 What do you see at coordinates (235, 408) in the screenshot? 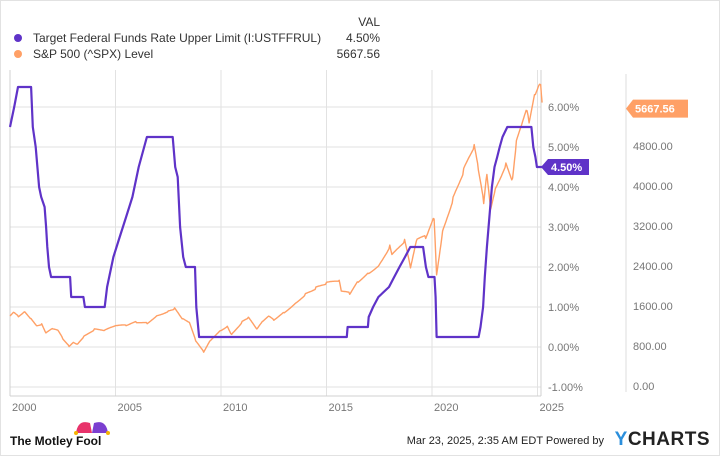
I see `x-axis-tick-label: 2010` at bounding box center [235, 408].